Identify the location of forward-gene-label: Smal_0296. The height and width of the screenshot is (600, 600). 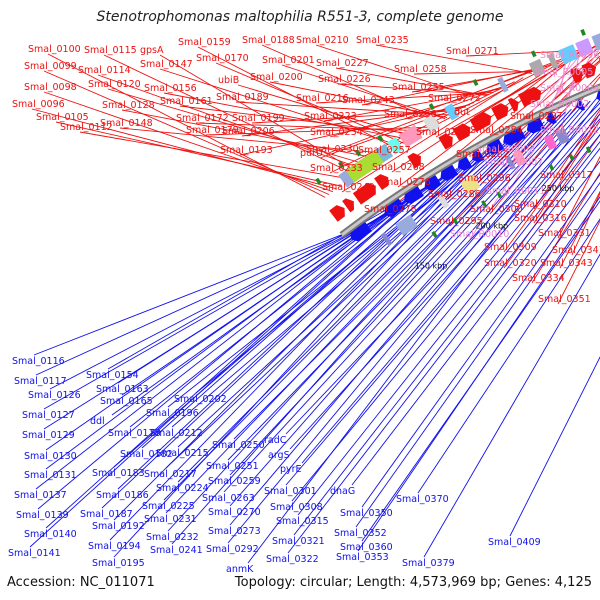
(484, 178).